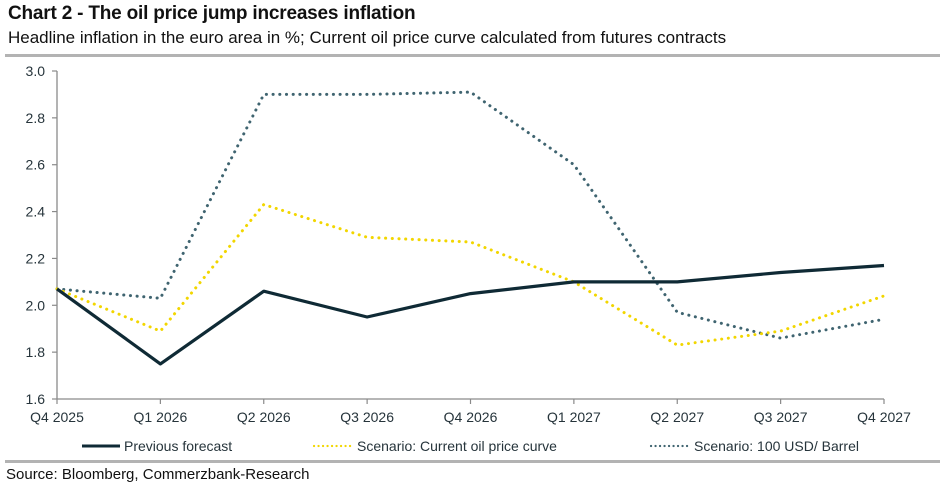 Image resolution: width=945 pixels, height=486 pixels. I want to click on y-tick-label: 2.4, so click(36, 212).